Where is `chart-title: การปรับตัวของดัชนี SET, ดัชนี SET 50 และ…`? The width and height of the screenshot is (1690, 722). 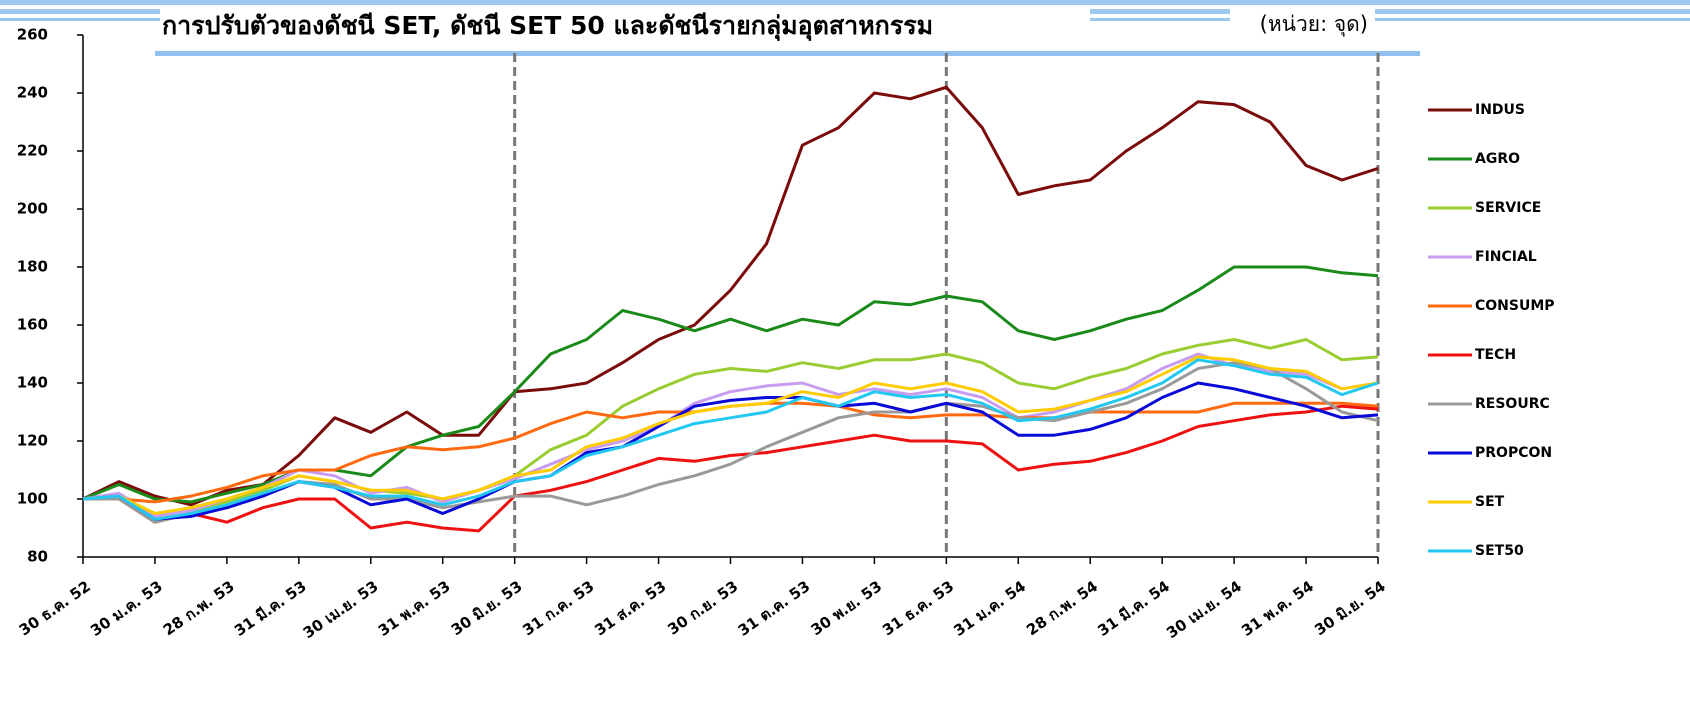 chart-title: การปรับตัวของดัชนี SET, ดัชนี SET 50 และ… is located at coordinates (547, 26).